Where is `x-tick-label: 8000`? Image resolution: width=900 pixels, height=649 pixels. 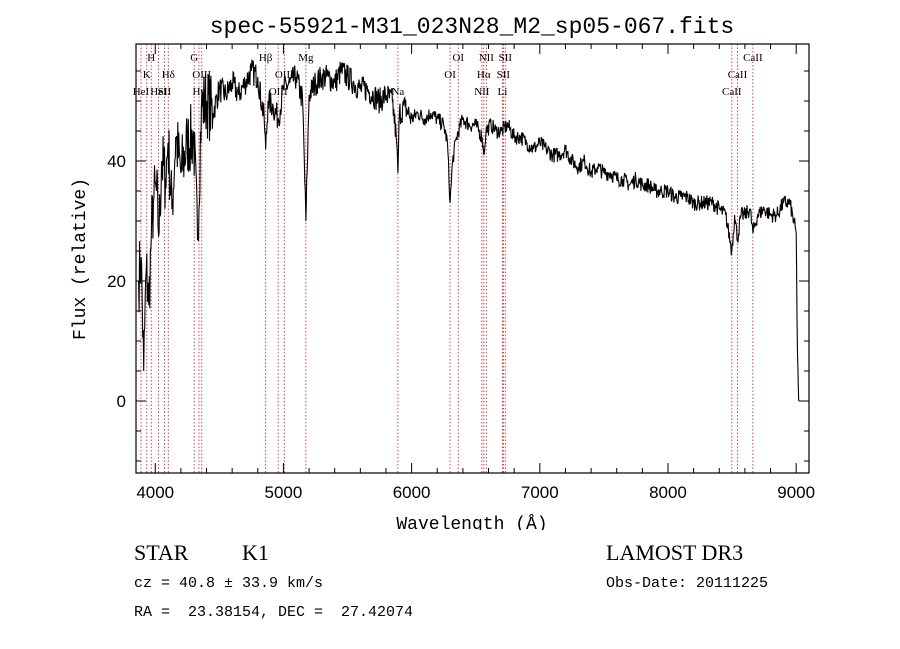
x-tick-label: 8000 is located at coordinates (668, 492).